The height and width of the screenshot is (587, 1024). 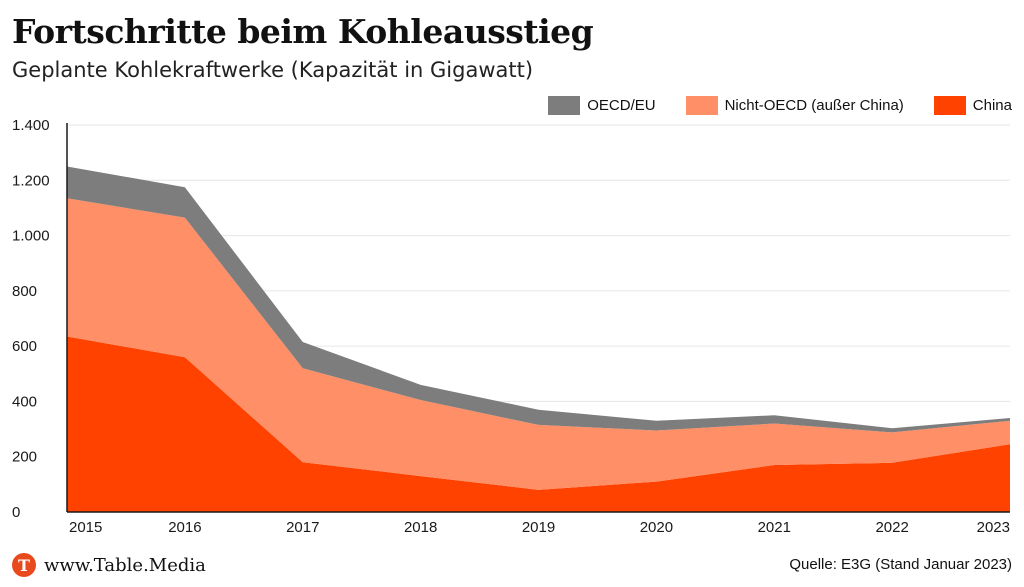 I want to click on legend-item-china: China, so click(x=972, y=105).